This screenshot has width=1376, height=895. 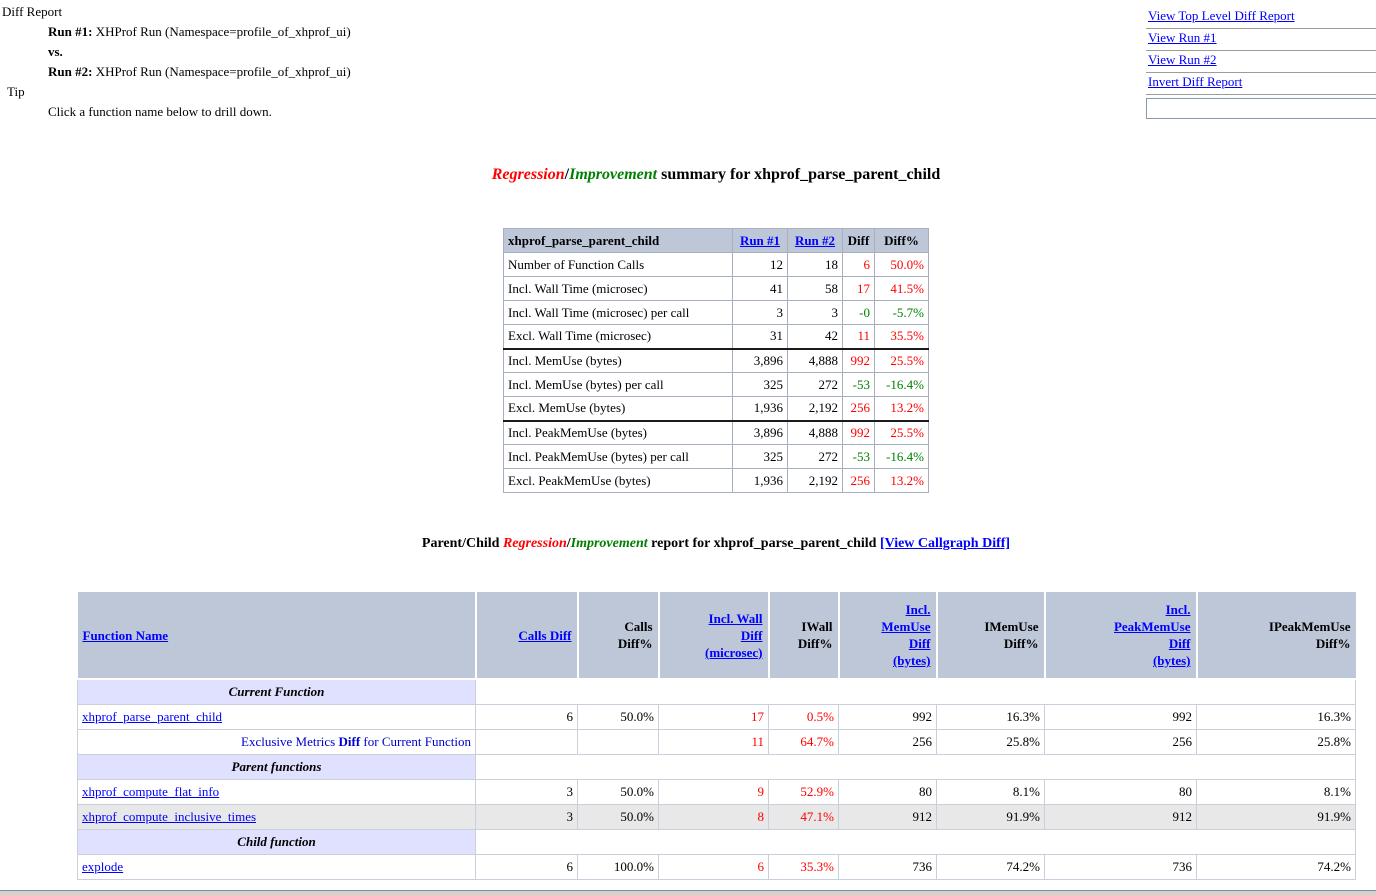 I want to click on invert-diff-report-link: Invert Diff Report, so click(x=1195, y=81).